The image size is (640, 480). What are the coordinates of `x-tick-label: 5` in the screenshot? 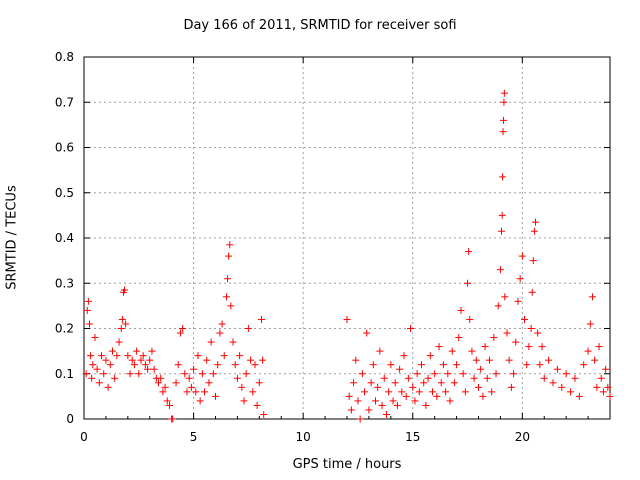 It's located at (194, 437).